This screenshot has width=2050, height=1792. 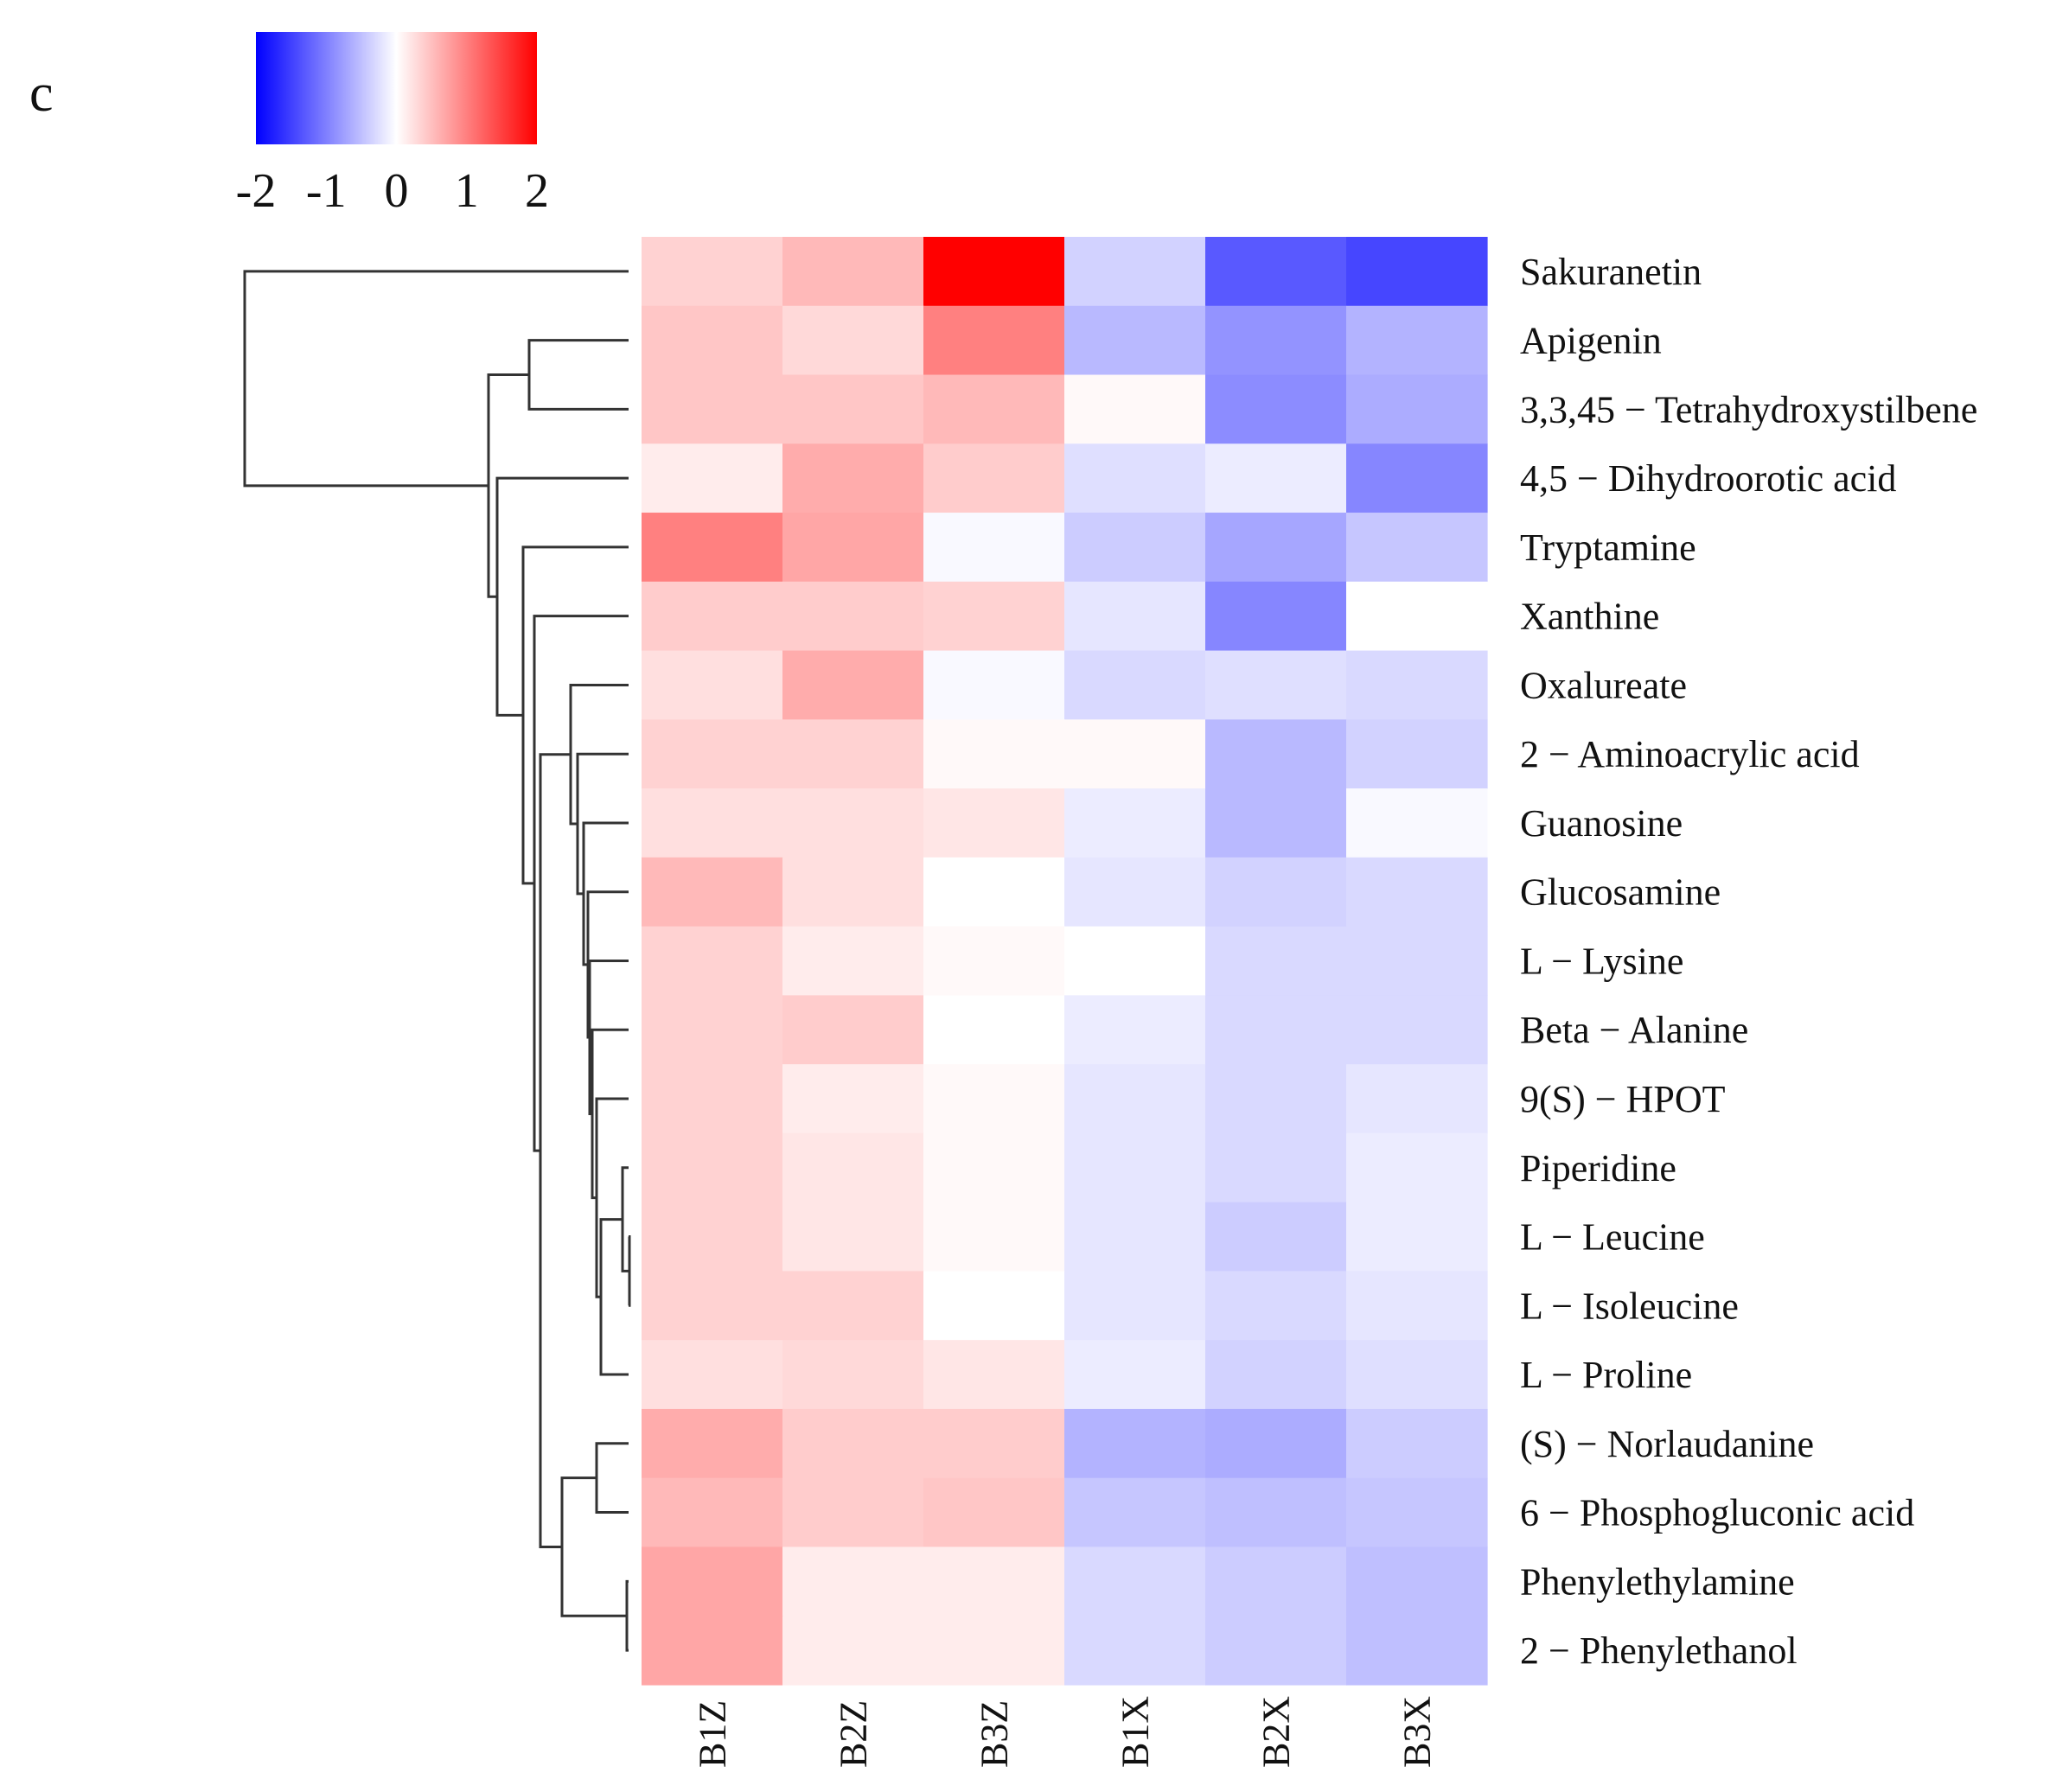 I want to click on row-label: Piperidine, so click(x=1598, y=1168).